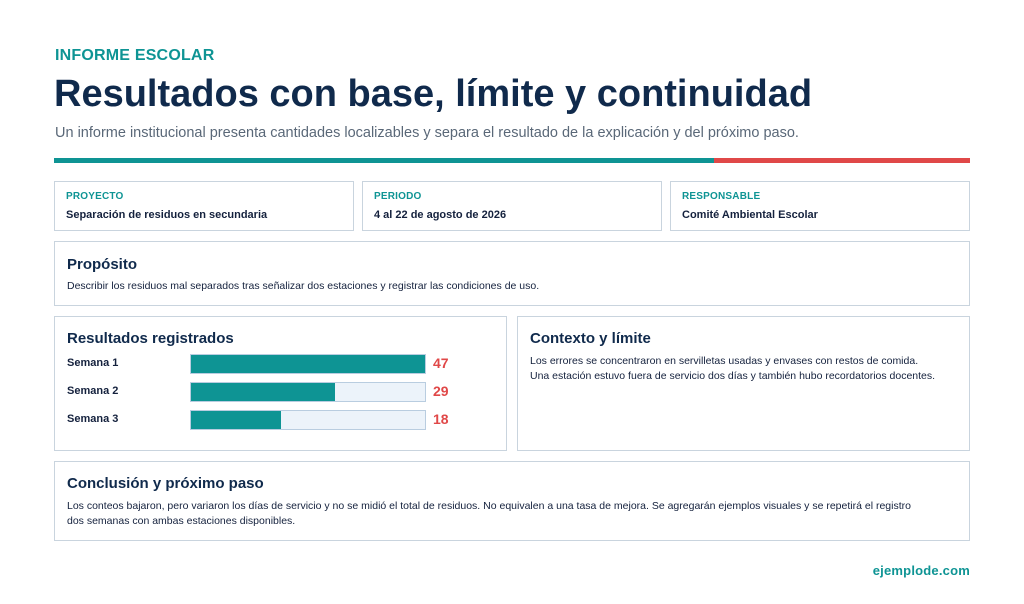 Image resolution: width=1024 pixels, height=604 pixels. What do you see at coordinates (93, 391) in the screenshot?
I see `bar-category-label: Semana 2` at bounding box center [93, 391].